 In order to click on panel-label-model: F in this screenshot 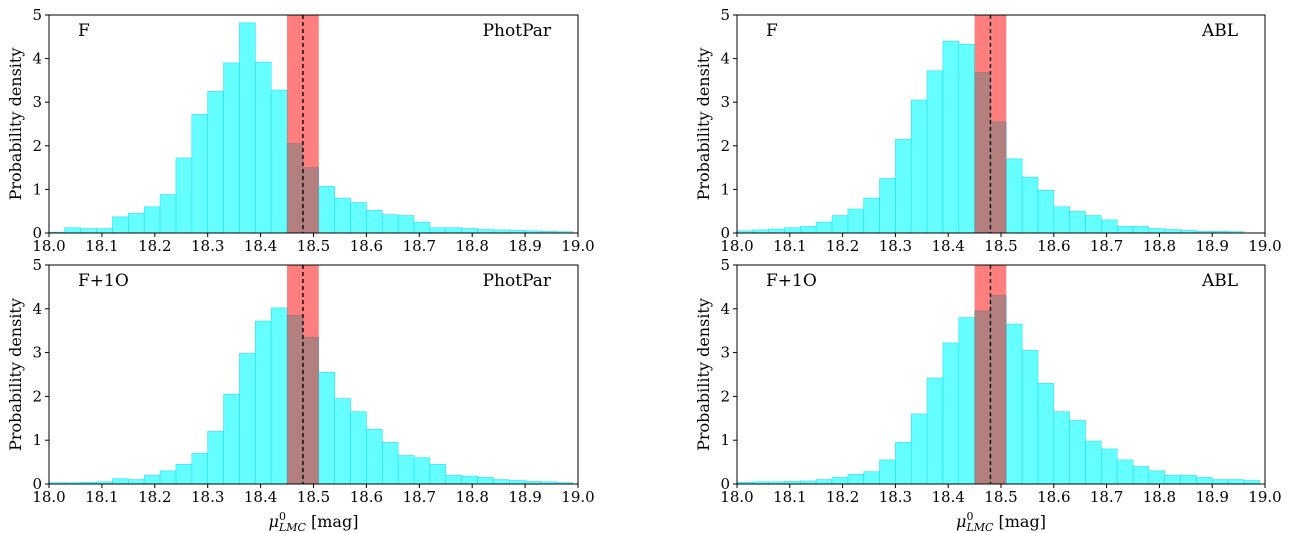, I will do `click(84, 31)`.